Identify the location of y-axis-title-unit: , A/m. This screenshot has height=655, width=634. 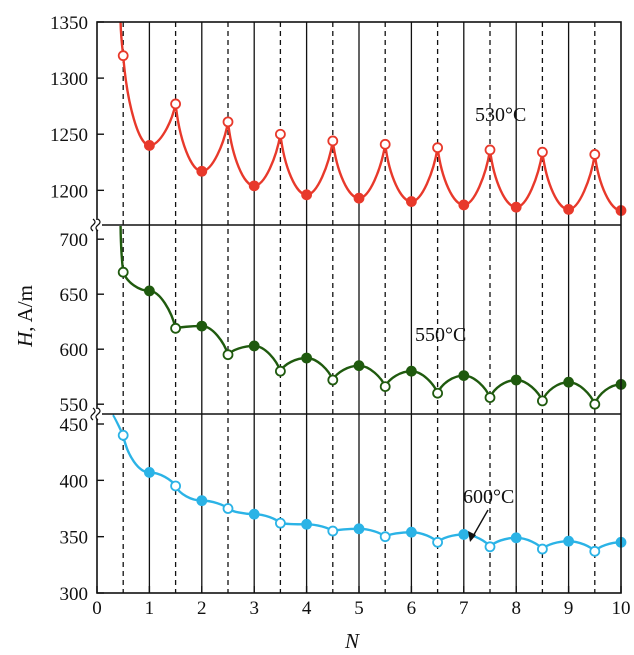
(25, 308).